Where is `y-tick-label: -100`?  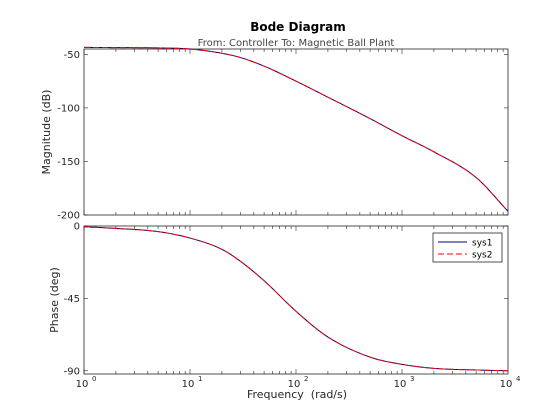 y-tick-label: -100 is located at coordinates (68, 108).